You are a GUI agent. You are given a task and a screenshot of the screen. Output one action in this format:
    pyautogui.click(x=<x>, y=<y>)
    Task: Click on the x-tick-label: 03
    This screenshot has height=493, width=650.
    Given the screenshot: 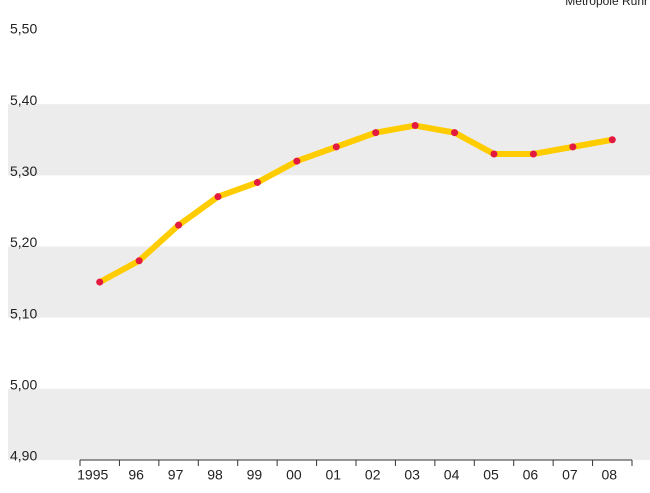 What is the action you would take?
    pyautogui.click(x=412, y=475)
    